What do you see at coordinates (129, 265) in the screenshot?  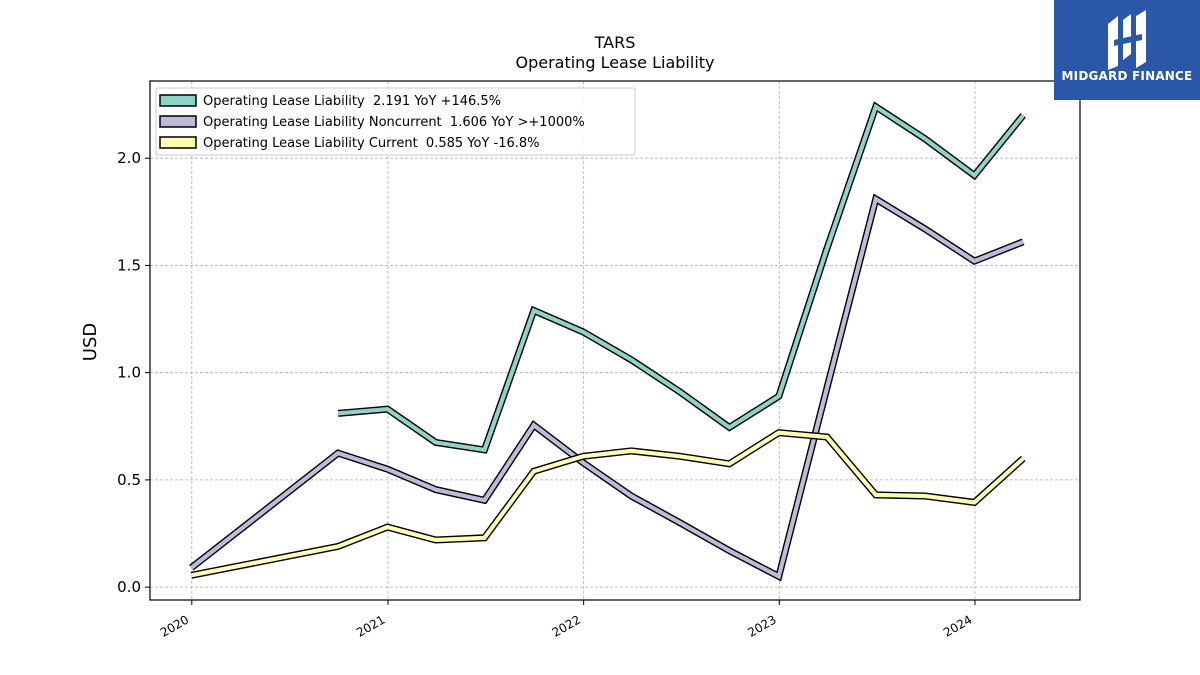 I see `y-tick-label: 1.5` at bounding box center [129, 265].